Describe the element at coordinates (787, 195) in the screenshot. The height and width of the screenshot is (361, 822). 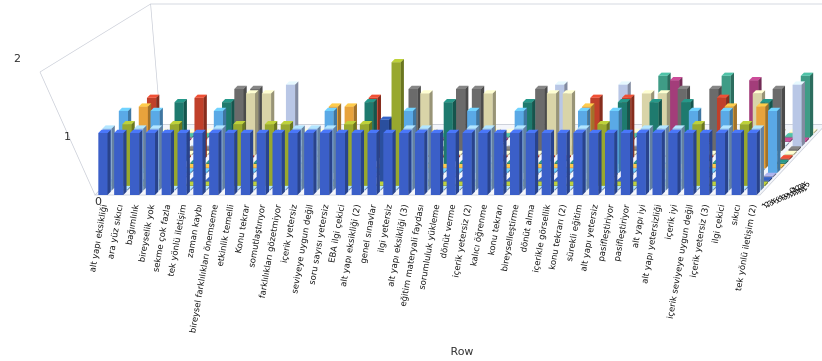
I see `depth-tick-label: 9` at that location.